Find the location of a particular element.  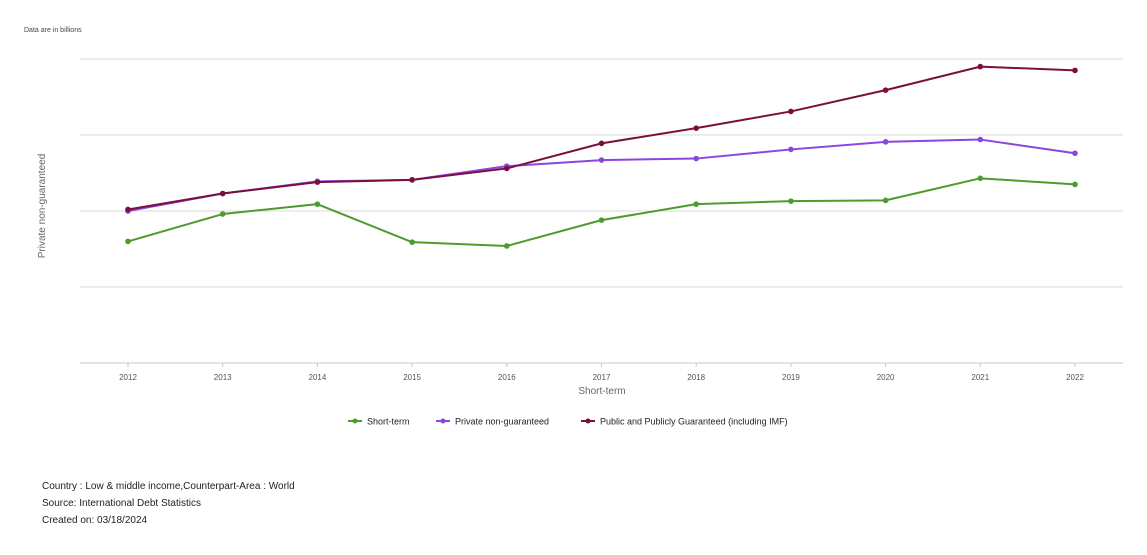

legend-item: Private non-guaranteed is located at coordinates (492, 422).